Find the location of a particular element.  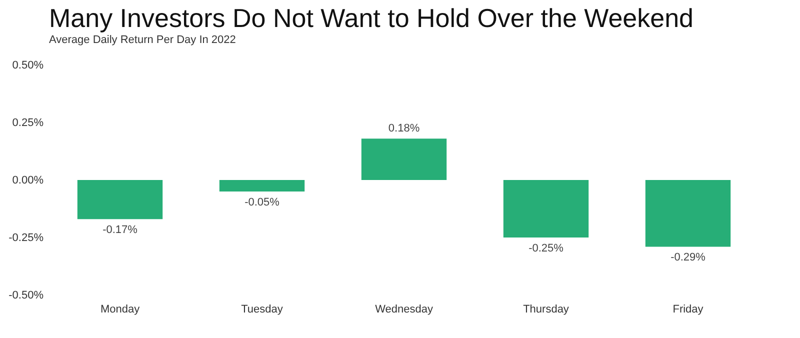

y-tick-label: 0.25% is located at coordinates (28, 123).